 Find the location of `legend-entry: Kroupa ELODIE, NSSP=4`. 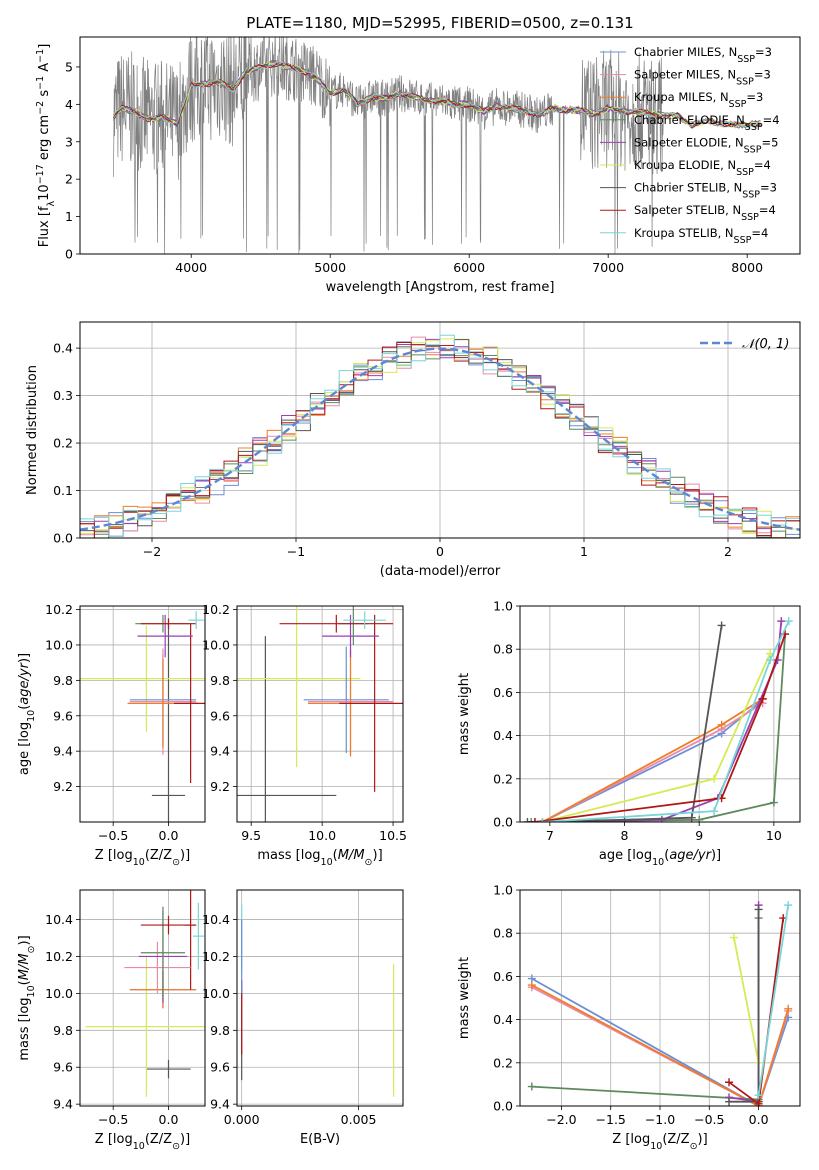

legend-entry: Kroupa ELODIE, NSSP=4 is located at coordinates (702, 168).